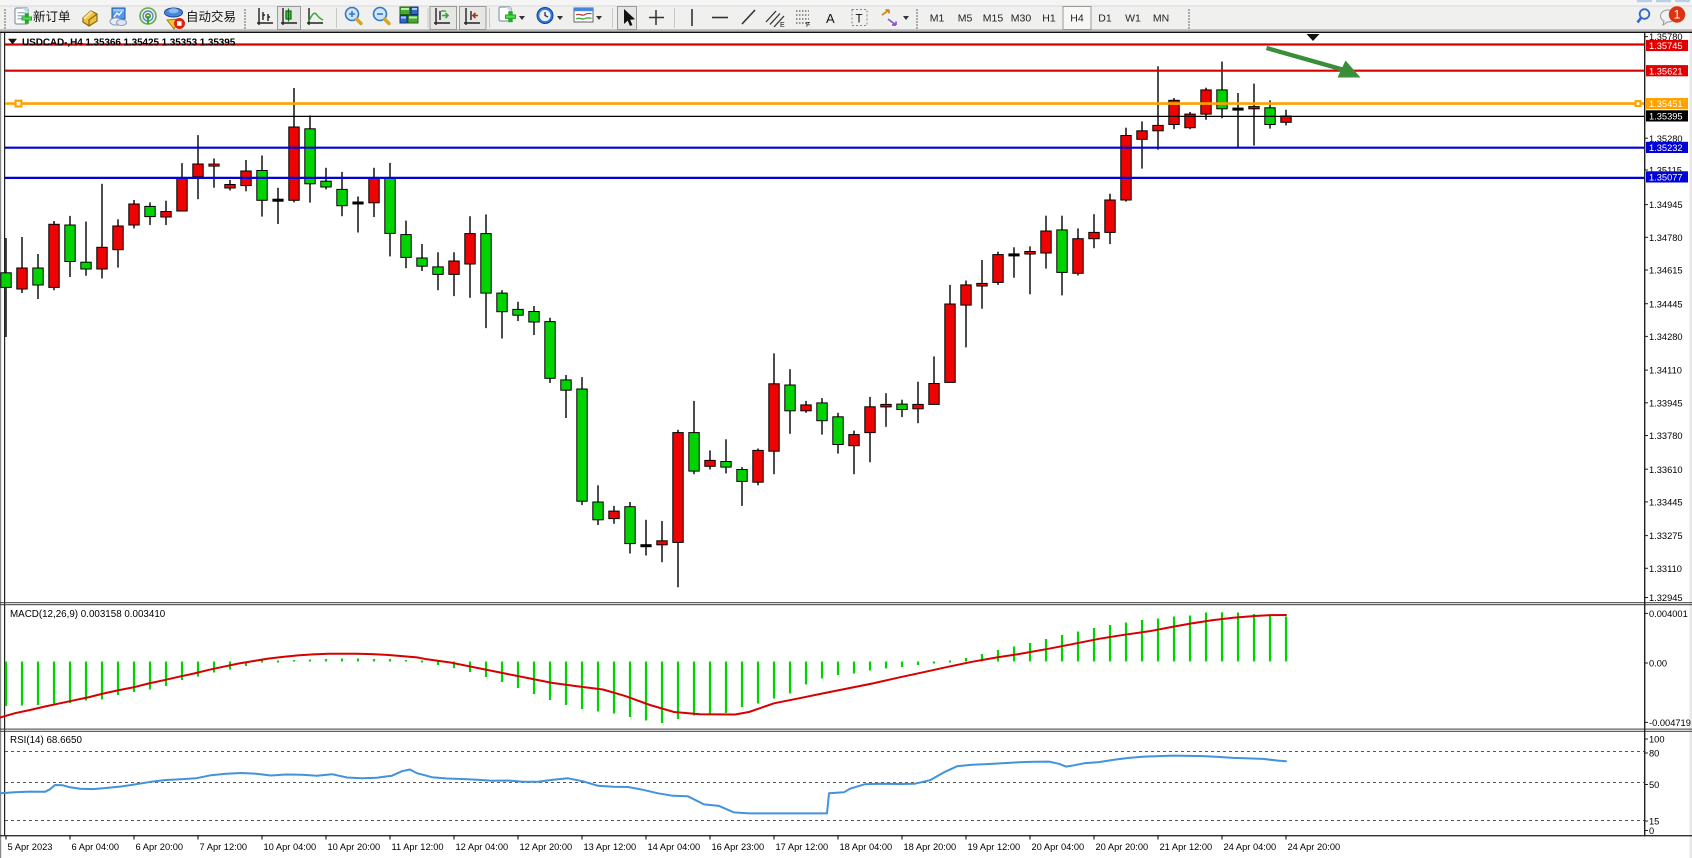 The width and height of the screenshot is (1692, 858). I want to click on svg-text: W1, so click(1133, 19).